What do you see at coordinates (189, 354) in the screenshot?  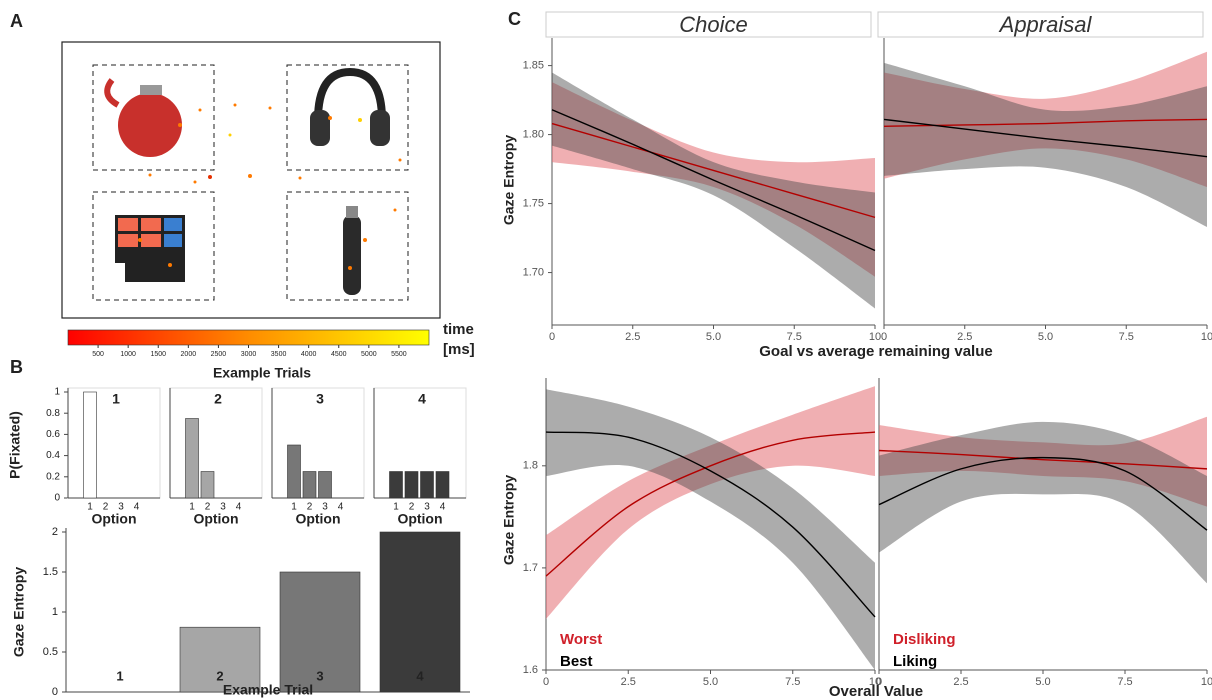 I see `x-tick-label: 2000` at bounding box center [189, 354].